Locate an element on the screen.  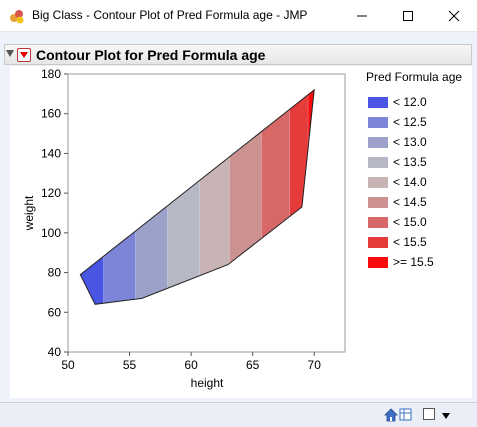
legend-item: < 14.5 is located at coordinates (397, 202).